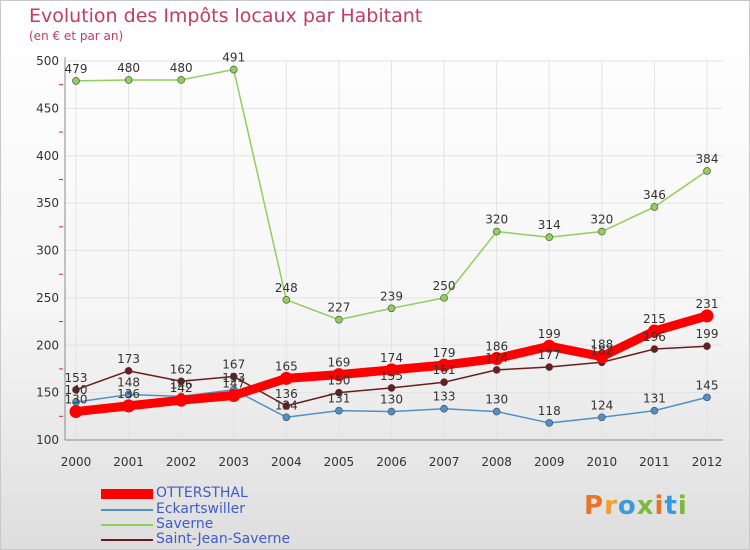 The width and height of the screenshot is (750, 550). Describe the element at coordinates (707, 385) in the screenshot. I see `data-label: 145` at that location.